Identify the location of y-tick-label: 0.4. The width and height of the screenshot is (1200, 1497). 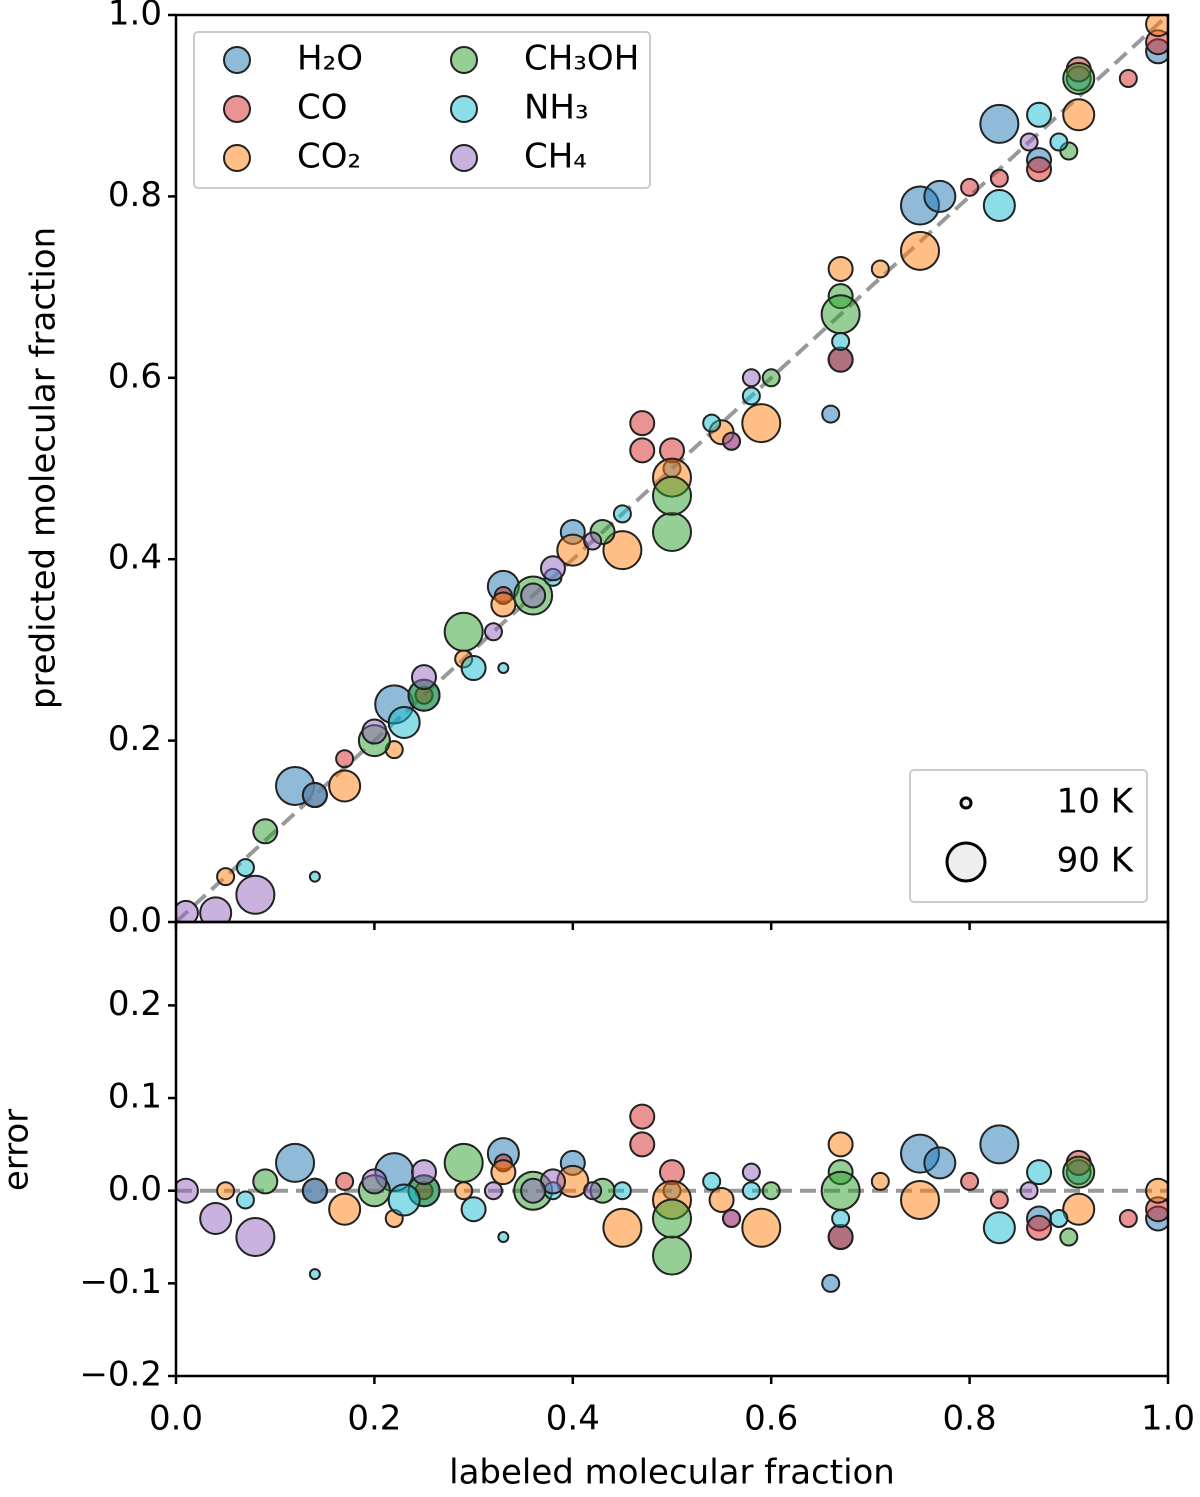
(135, 558).